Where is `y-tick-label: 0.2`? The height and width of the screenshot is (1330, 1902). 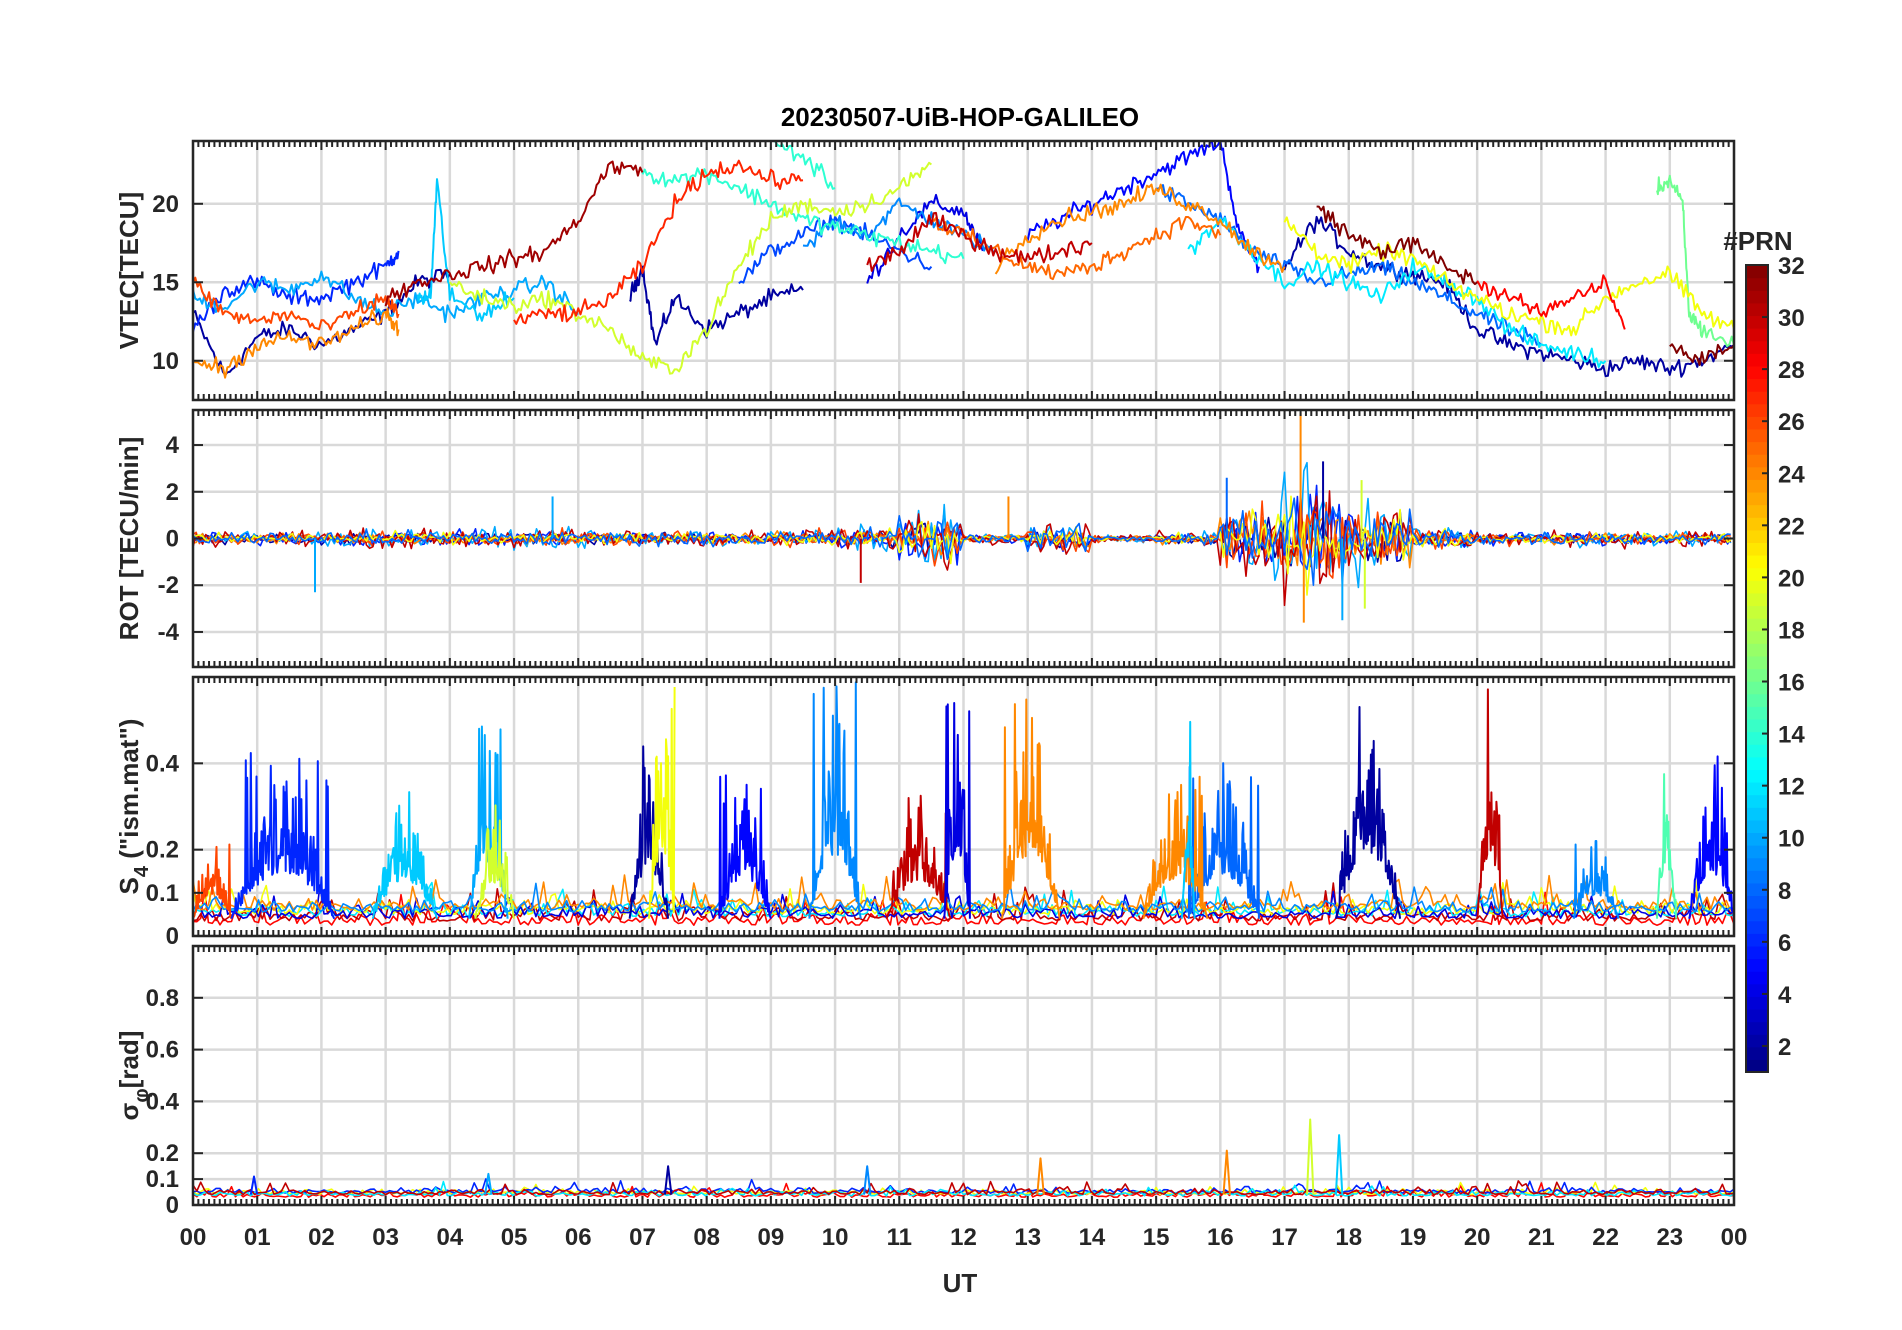
y-tick-label: 0.2 is located at coordinates (162, 1153).